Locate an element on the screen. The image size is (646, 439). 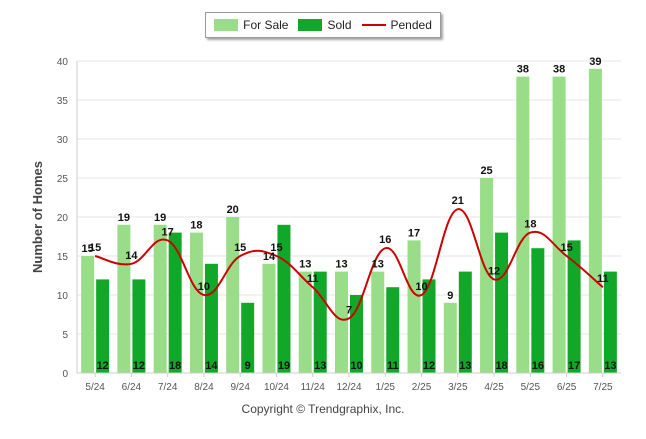
x-tick-label-5-25: 5/25 is located at coordinates (531, 387).